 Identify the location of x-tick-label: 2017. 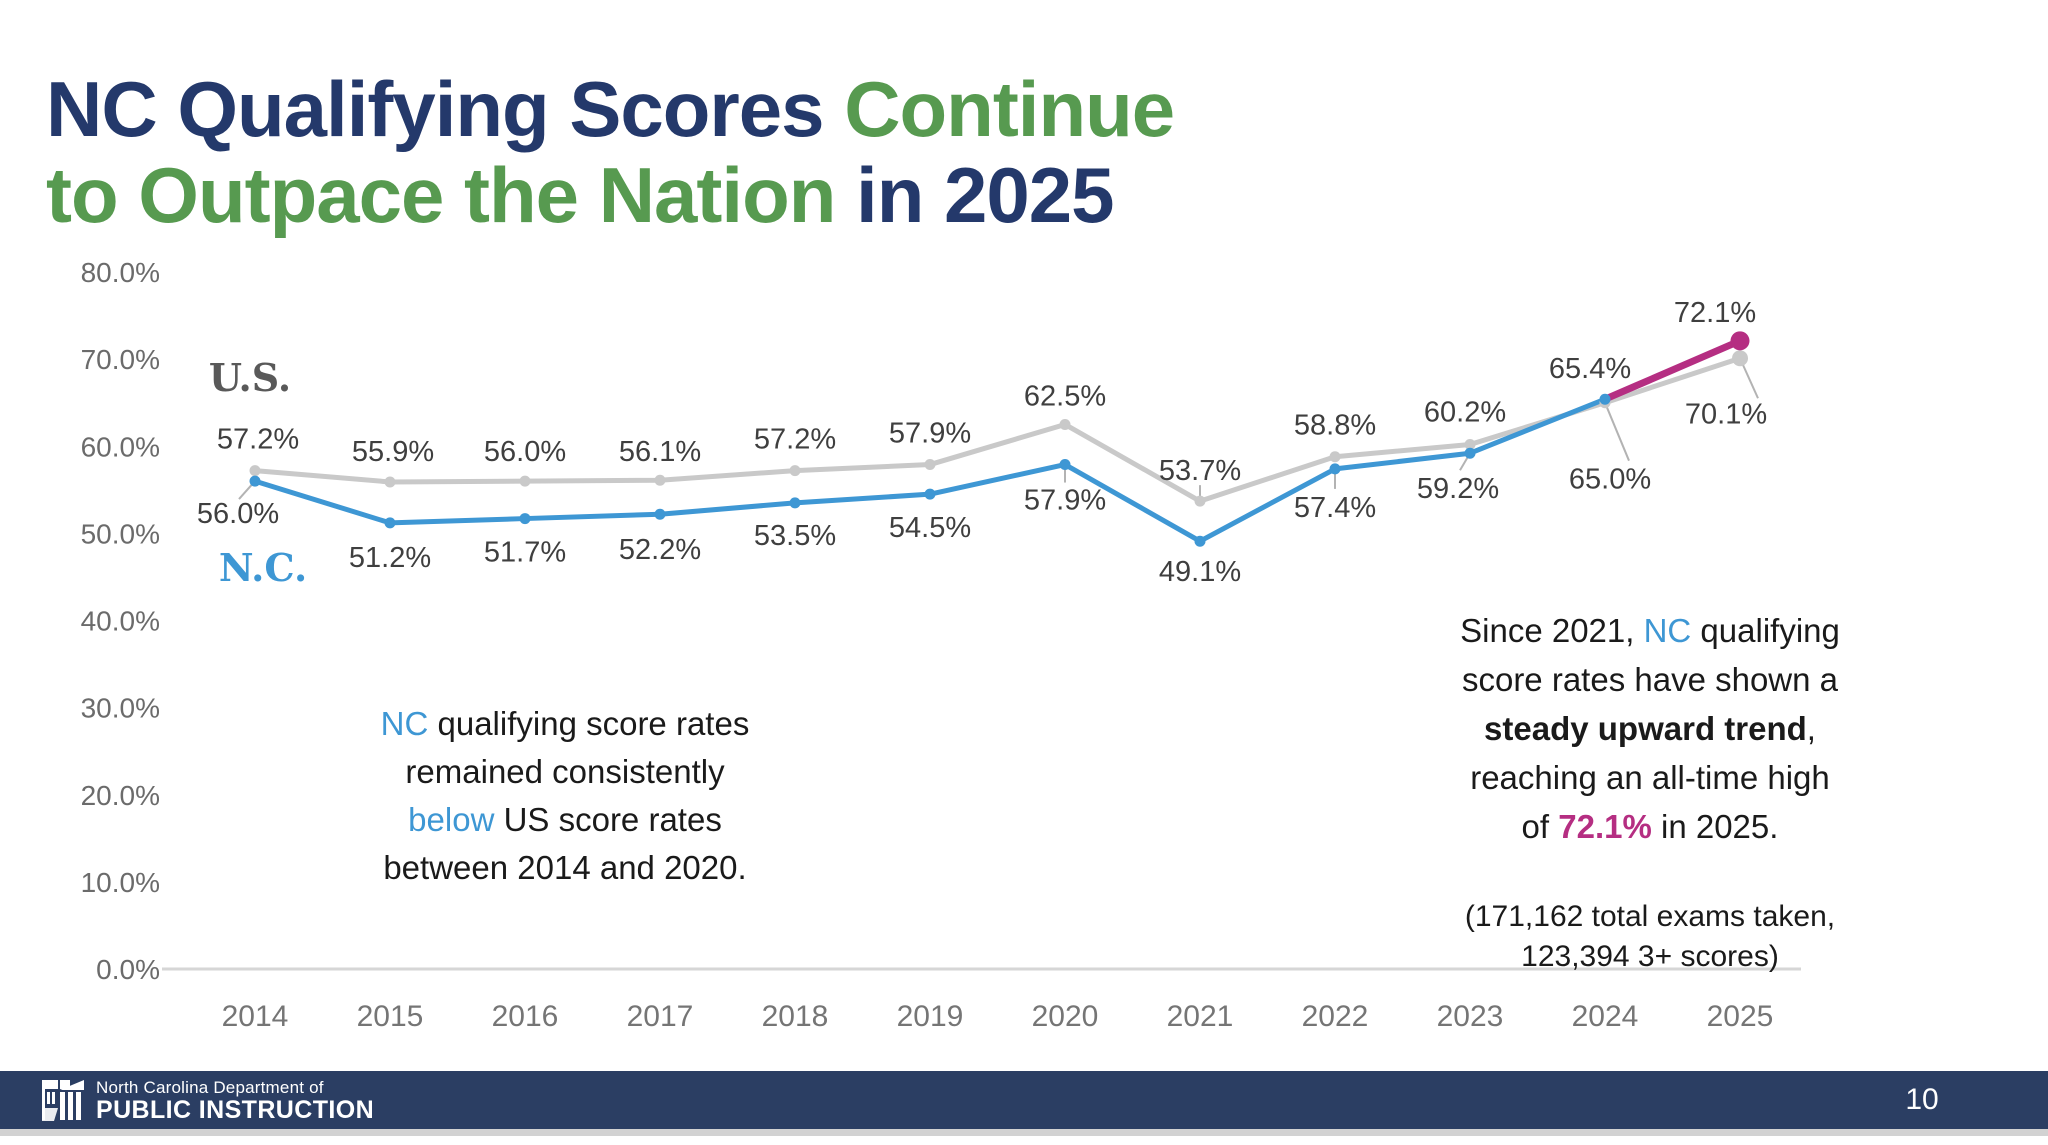
(660, 1016).